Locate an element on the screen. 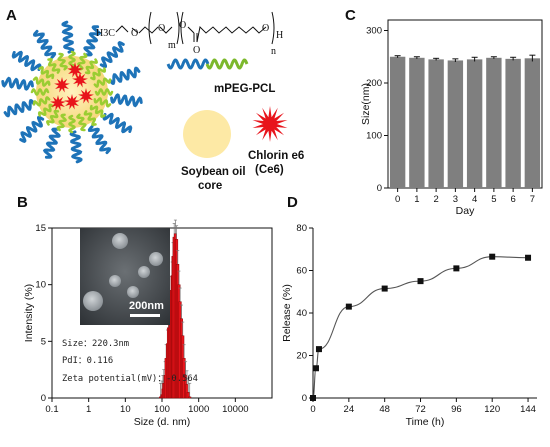 Image resolution: width=550 pixels, height=447 pixels. legend-copolymer: mPEG-PCL is located at coordinates (220, 76).